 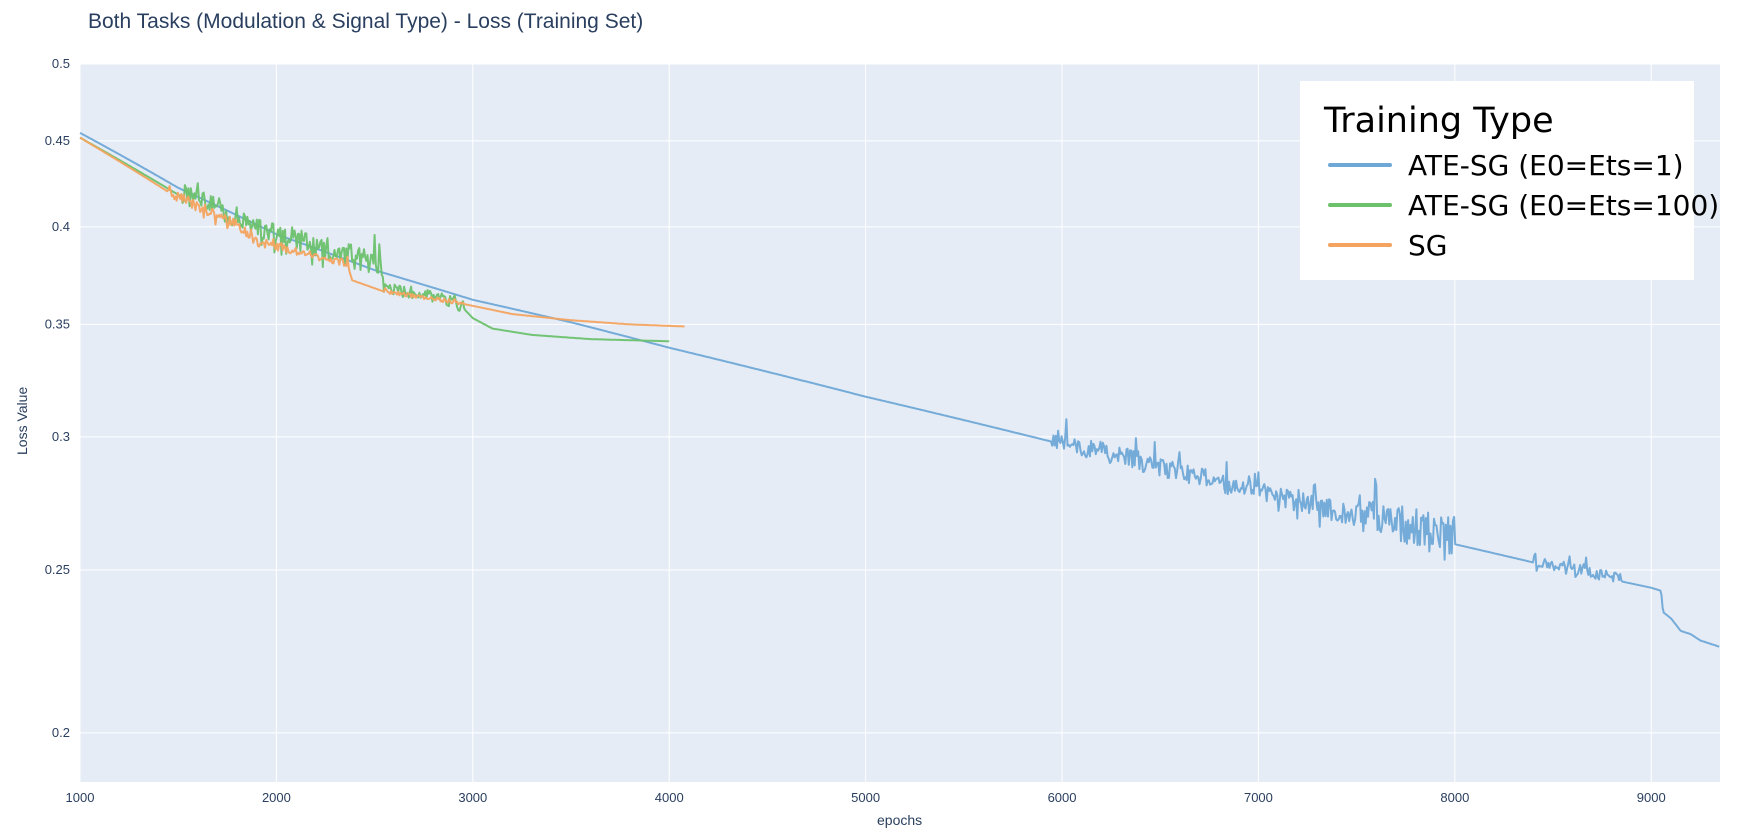 What do you see at coordinates (1258, 797) in the screenshot?
I see `x-tick-label: 7000` at bounding box center [1258, 797].